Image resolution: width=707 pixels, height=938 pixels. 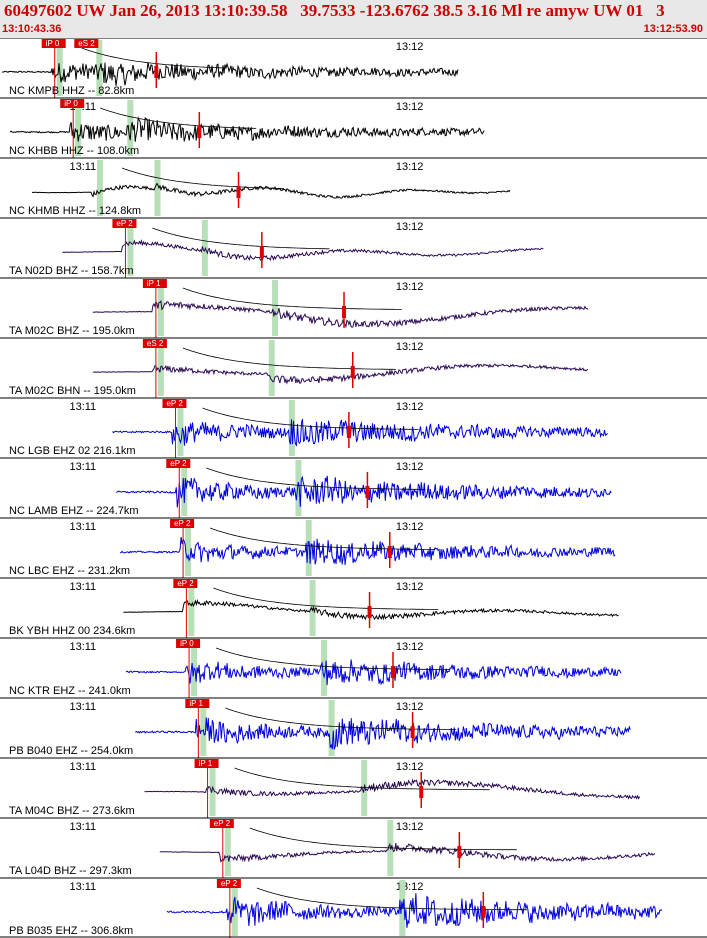 I want to click on station-label: TA M02C BHZ -- 195.0km, so click(x=72, y=331).